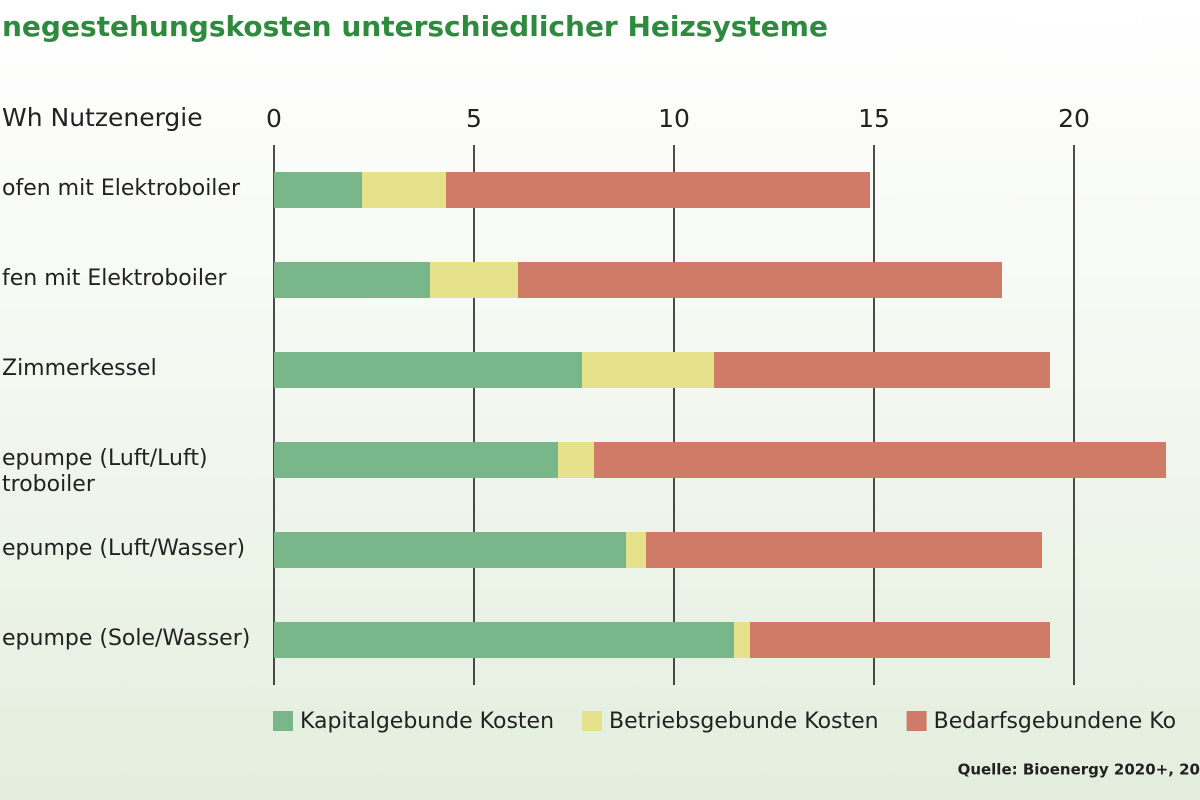 The width and height of the screenshot is (1200, 800). What do you see at coordinates (102, 117) in the screenshot?
I see `axis-label: Wh Nutzenergie` at bounding box center [102, 117].